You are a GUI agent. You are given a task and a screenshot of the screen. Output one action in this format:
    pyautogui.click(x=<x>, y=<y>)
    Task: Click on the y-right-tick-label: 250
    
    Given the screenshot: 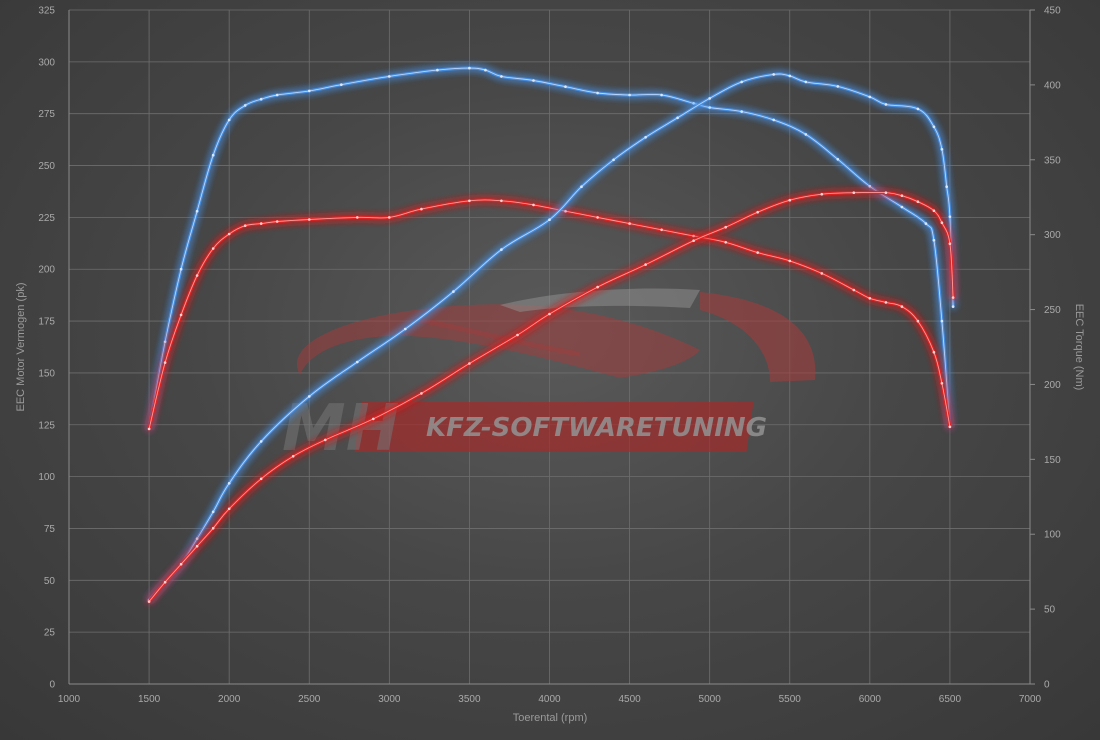 What is the action you would take?
    pyautogui.click(x=1052, y=310)
    